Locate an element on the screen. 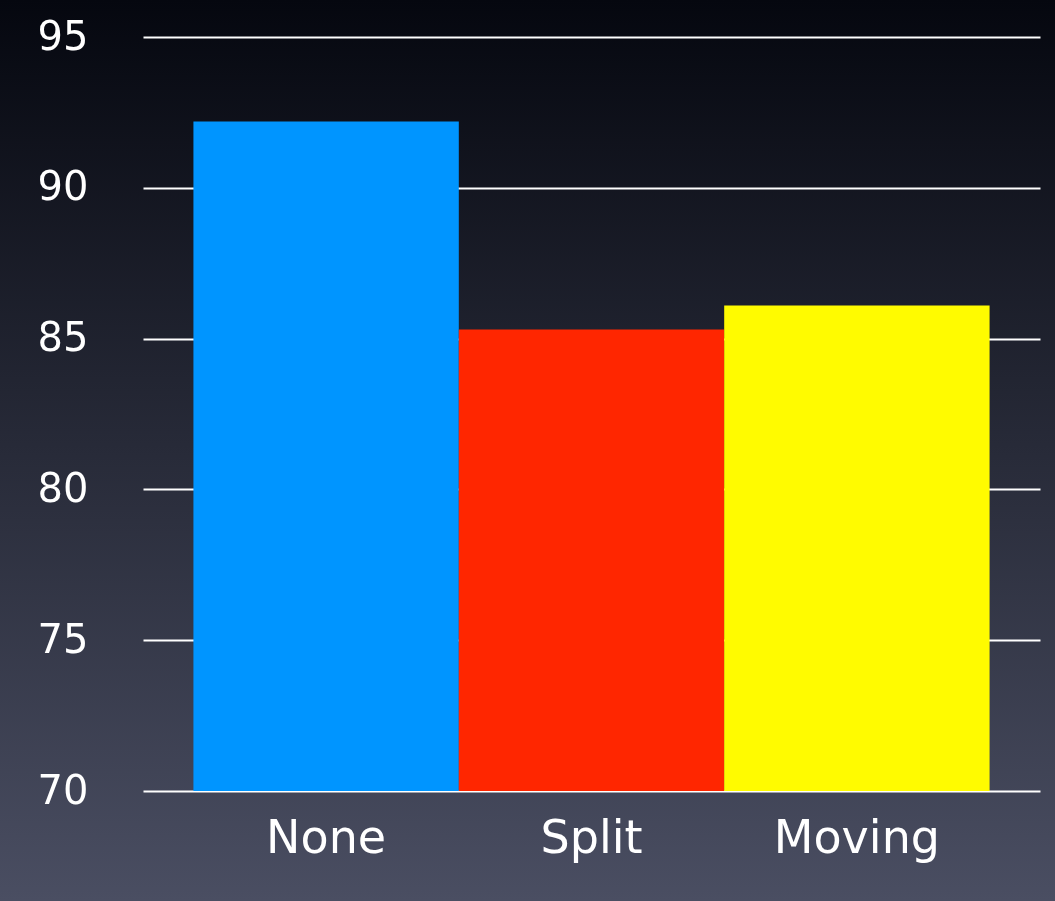 The image size is (1055, 901). y-tick-label: 75 is located at coordinates (63, 638).